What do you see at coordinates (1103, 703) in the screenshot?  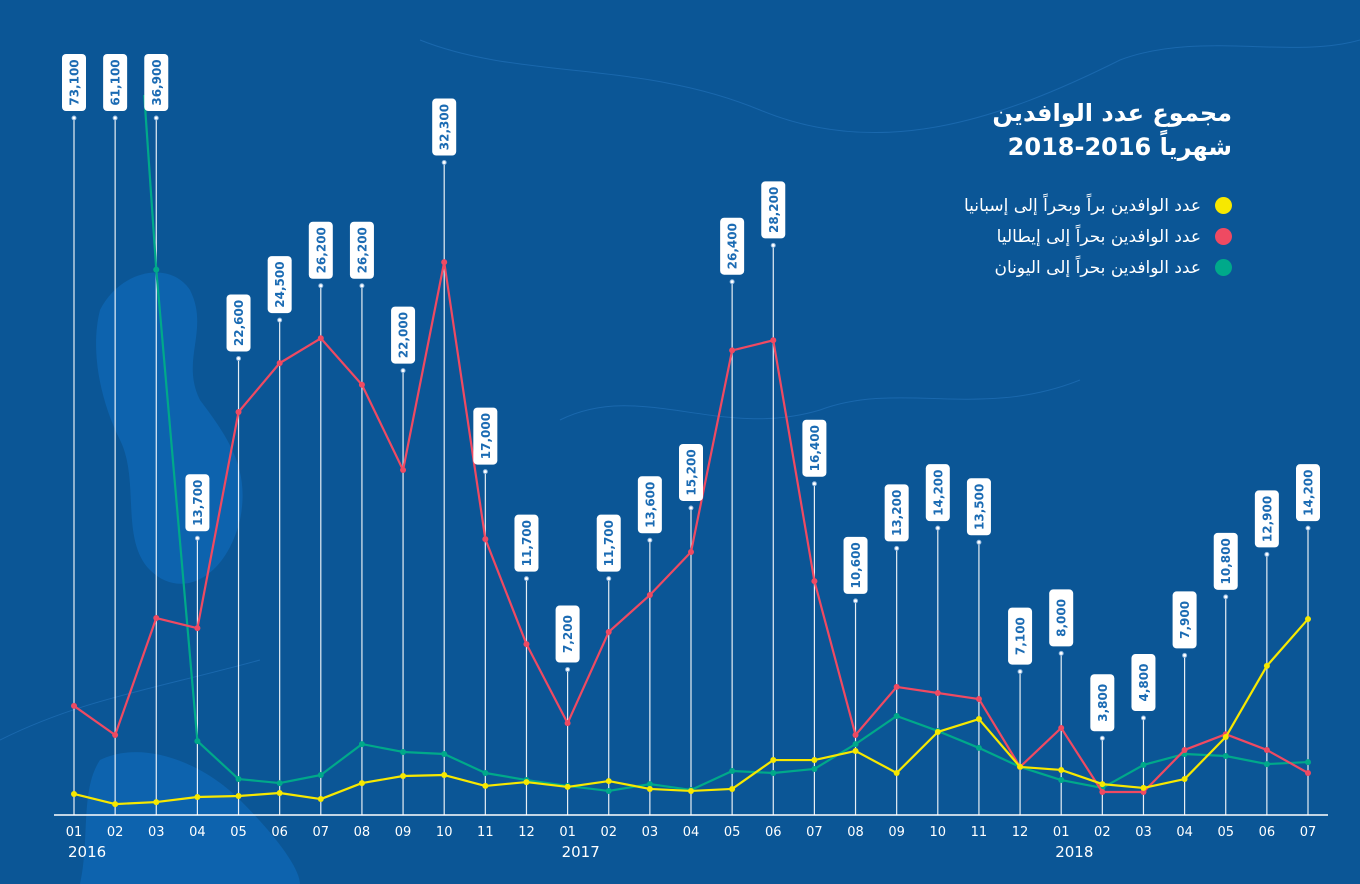 I see `total-label: 3,800` at bounding box center [1103, 703].